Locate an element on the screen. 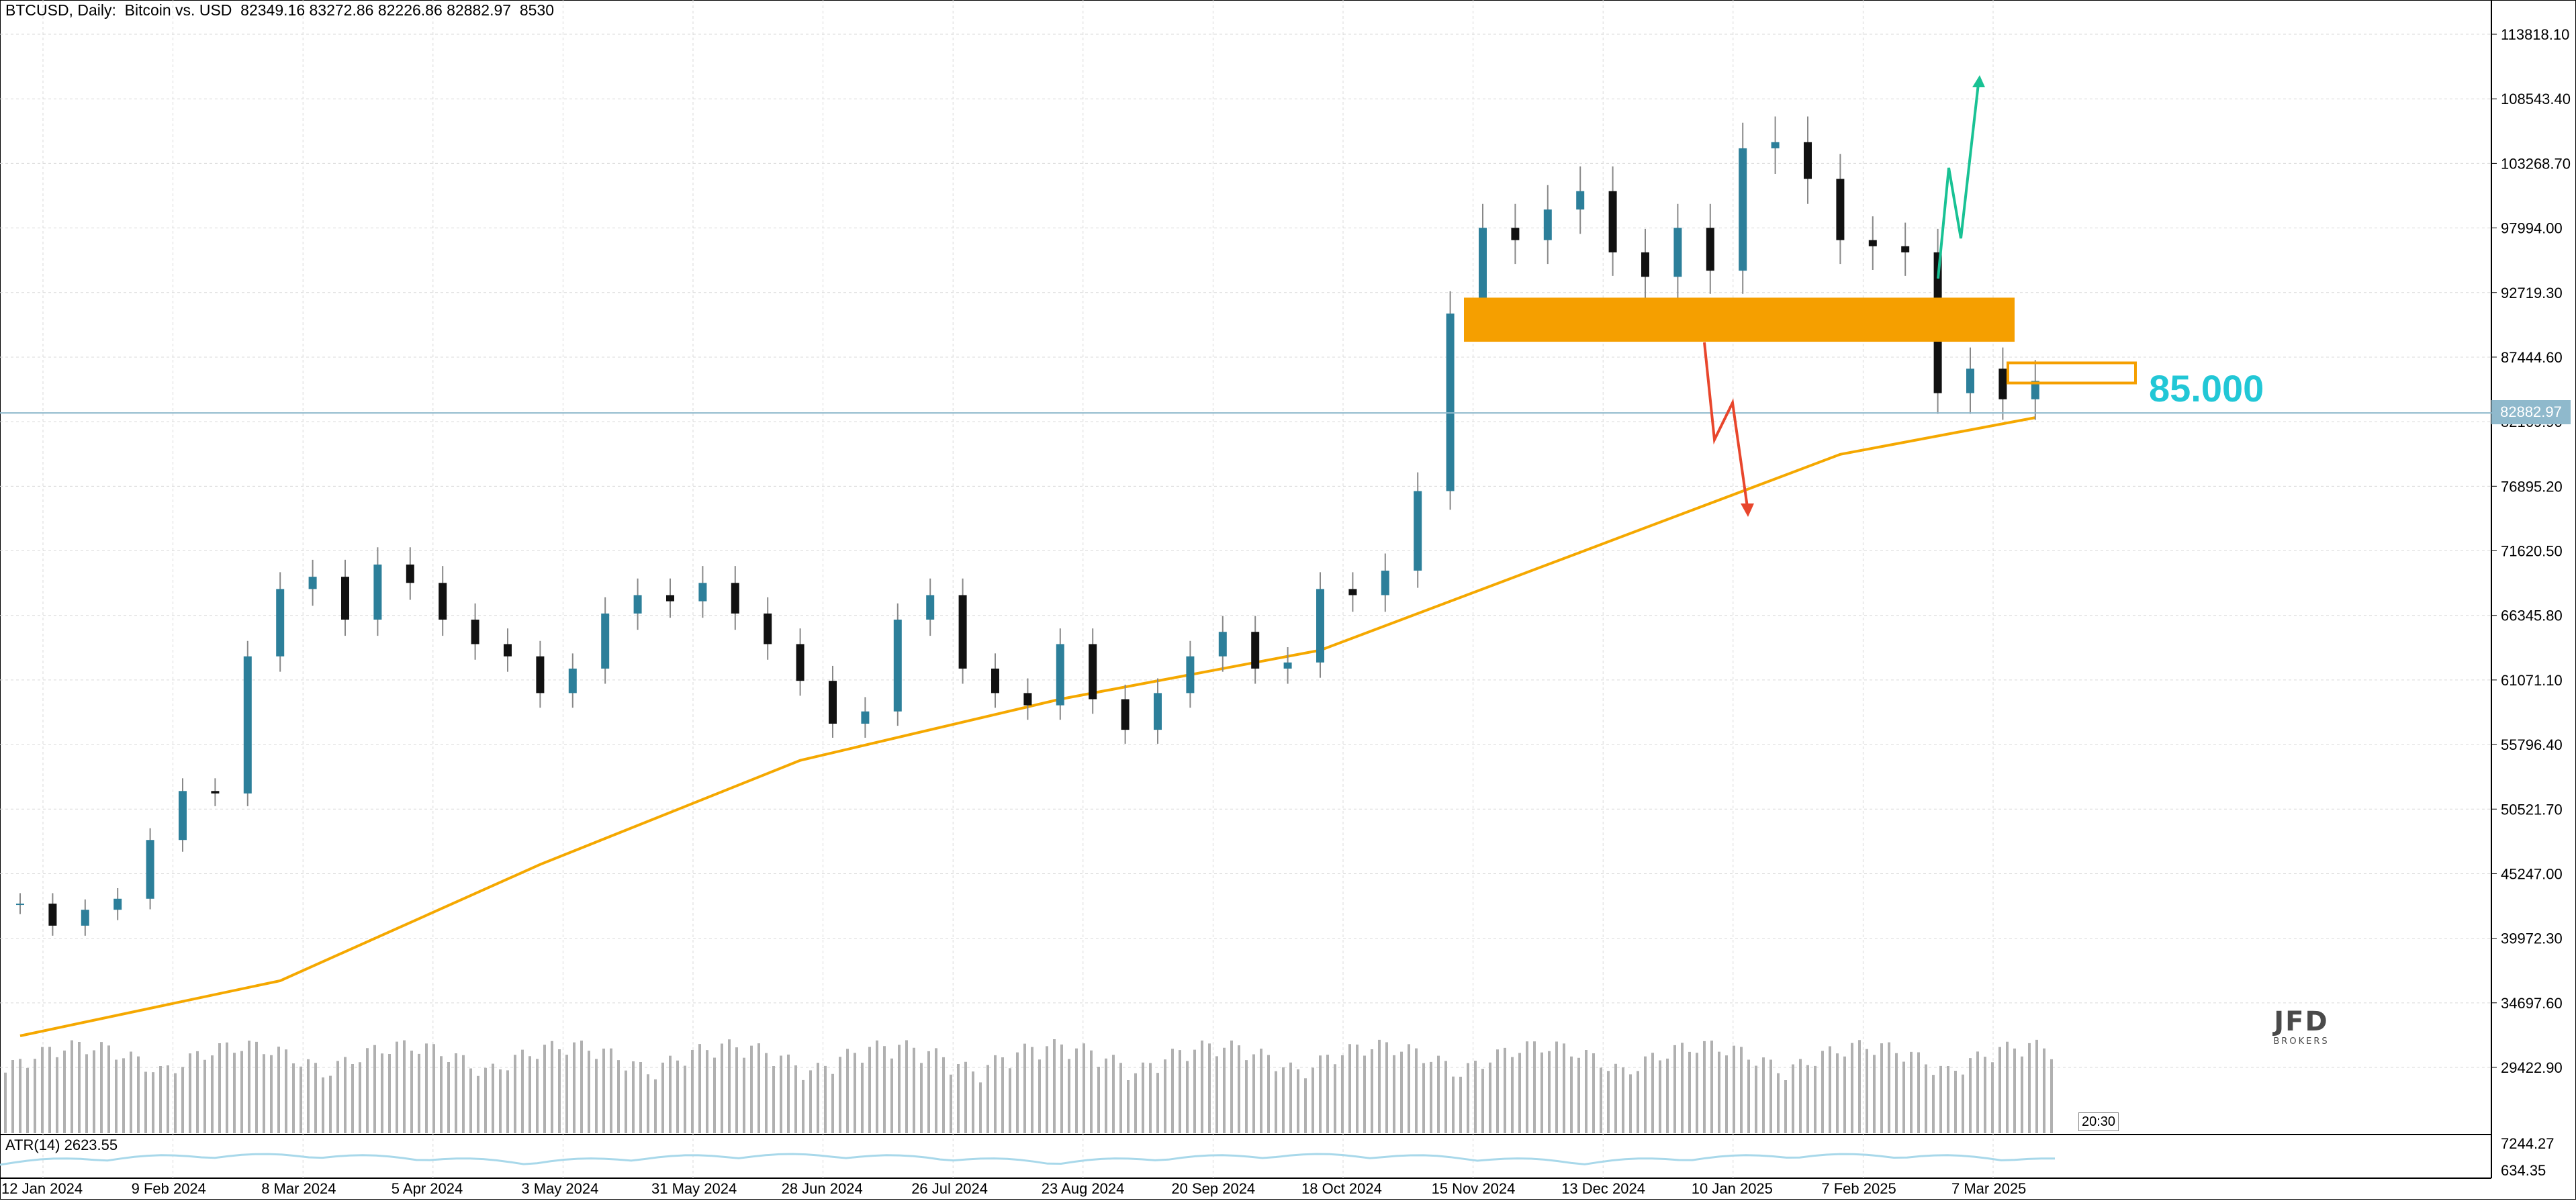 This screenshot has height=1203, width=2576. atr-y-tick-label: 634.35 is located at coordinates (2523, 1170).